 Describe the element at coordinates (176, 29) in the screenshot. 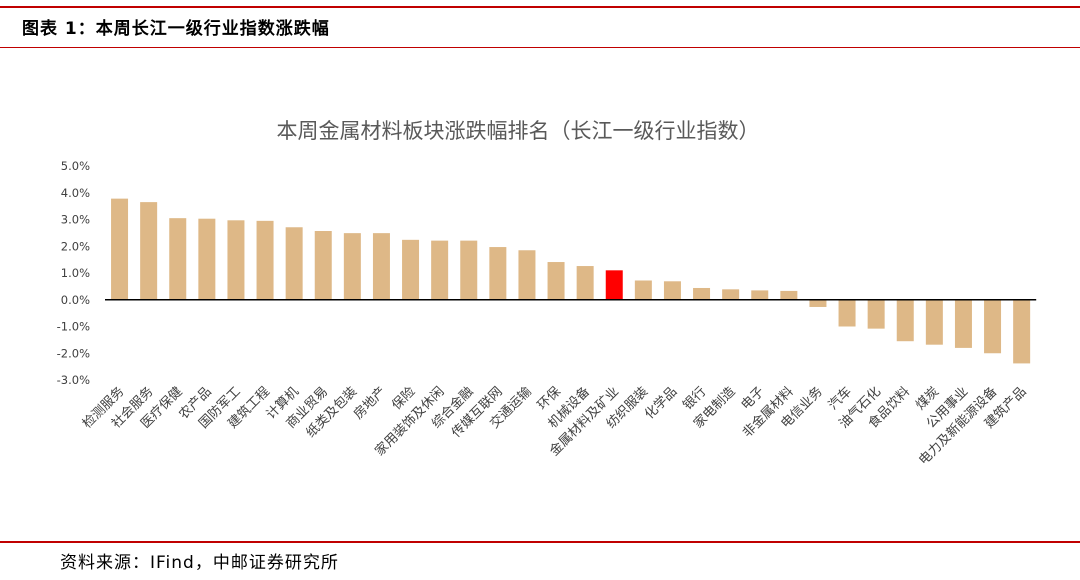

I see `figure-title: 图表 1：本周长江一级行业指数涨跌幅` at that location.